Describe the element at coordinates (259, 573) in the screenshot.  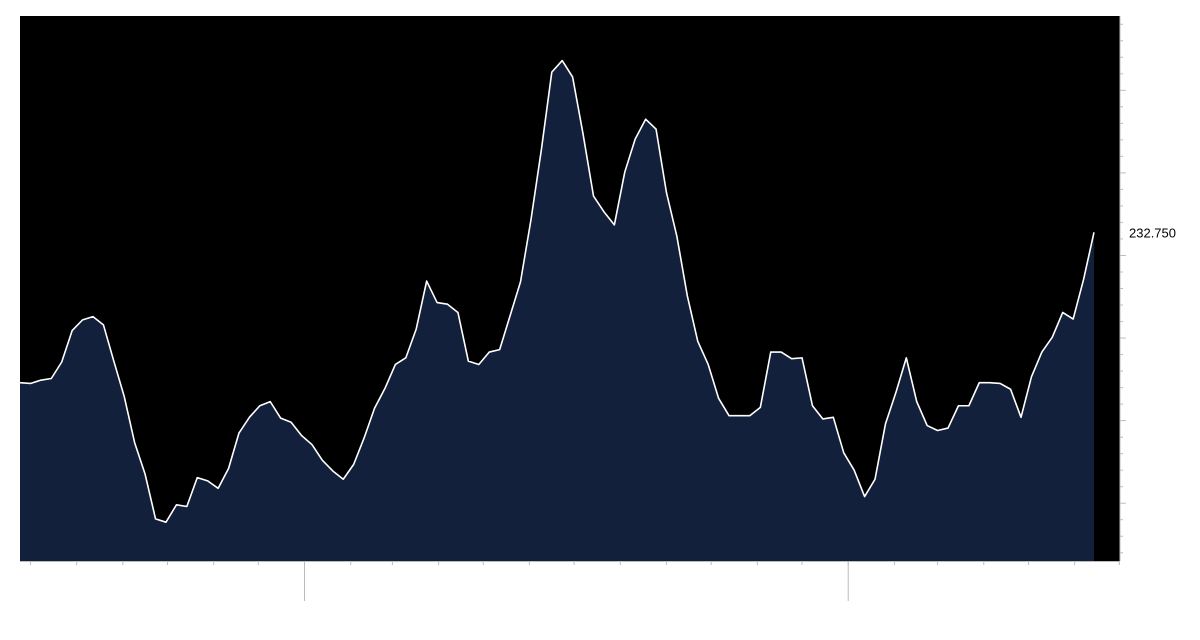
I see `x-tick-label: Dec` at that location.